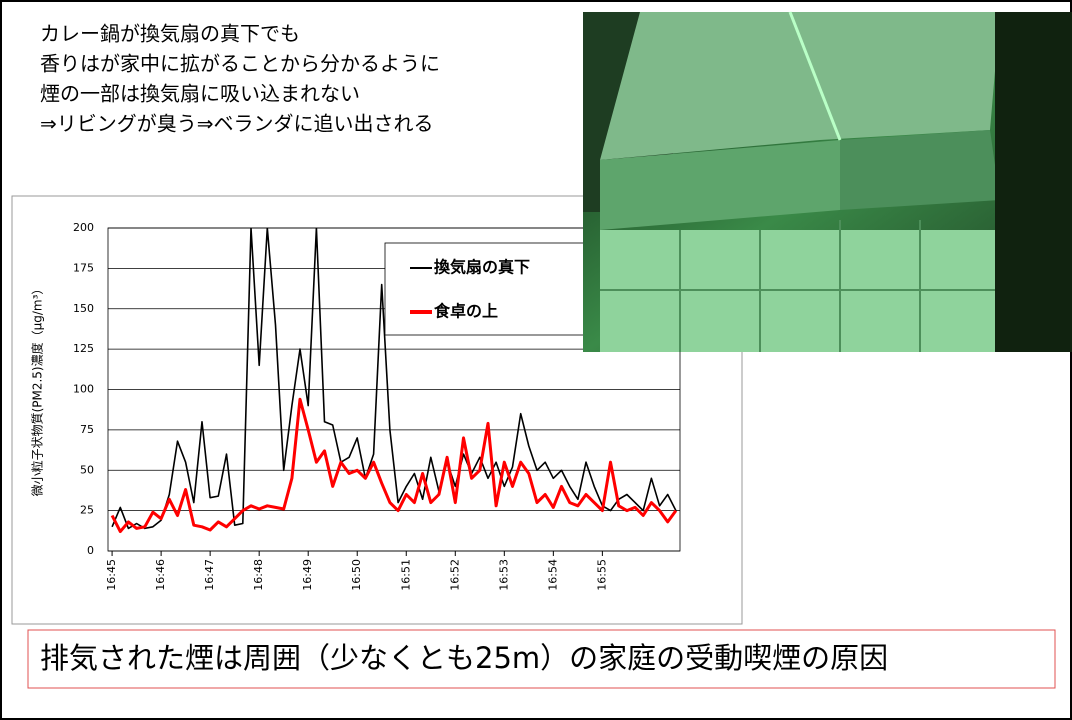 Image resolution: width=1072 pixels, height=720 pixels. What do you see at coordinates (240, 64) in the screenshot?
I see `text-line: 香りはが家中に拡がることから分かるように` at bounding box center [240, 64].